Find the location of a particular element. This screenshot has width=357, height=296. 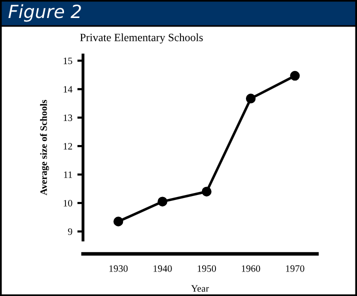

x-tick-label: 1950 is located at coordinates (207, 268).